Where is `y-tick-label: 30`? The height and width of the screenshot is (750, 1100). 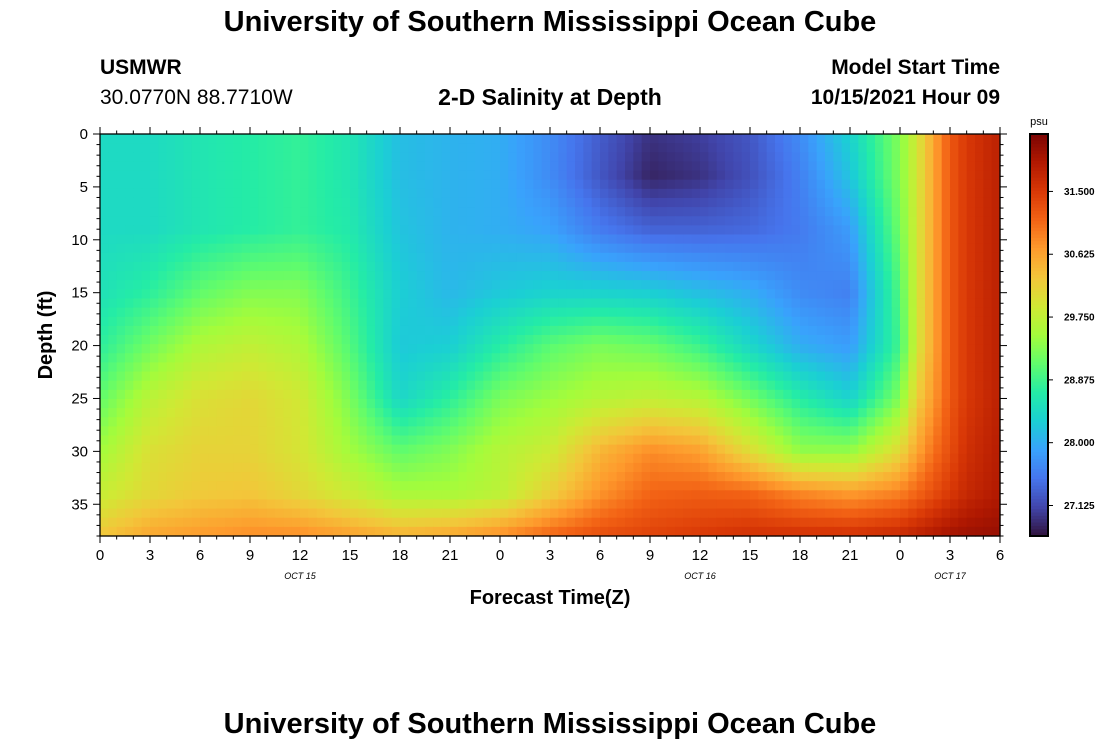 y-tick-label: 30 is located at coordinates (79, 451).